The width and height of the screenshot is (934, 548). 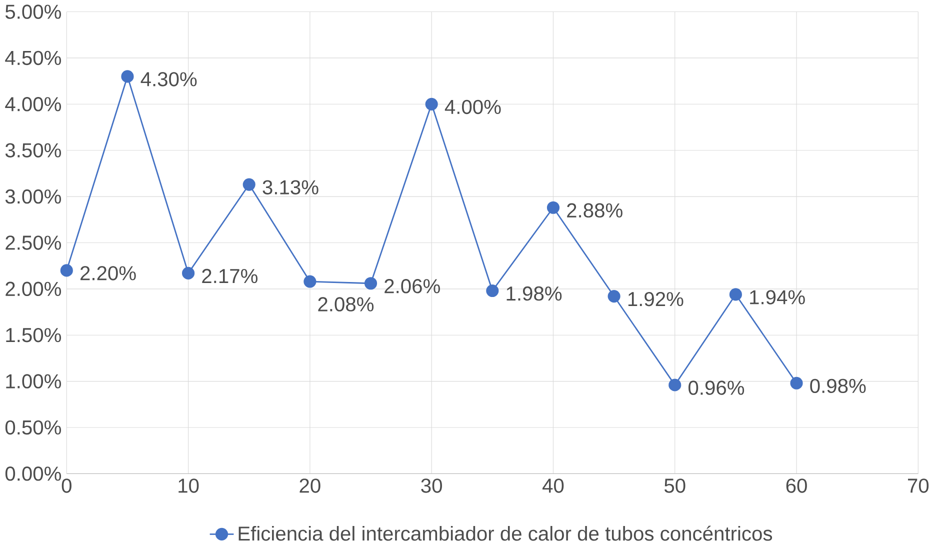 I want to click on data-label: 0.96%, so click(x=716, y=387).